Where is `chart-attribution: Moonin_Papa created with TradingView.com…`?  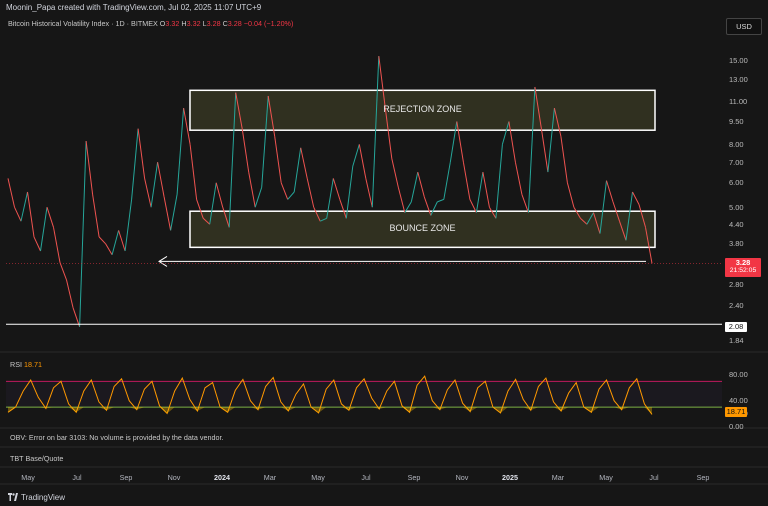 chart-attribution: Moonin_Papa created with TradingView.com… is located at coordinates (134, 7).